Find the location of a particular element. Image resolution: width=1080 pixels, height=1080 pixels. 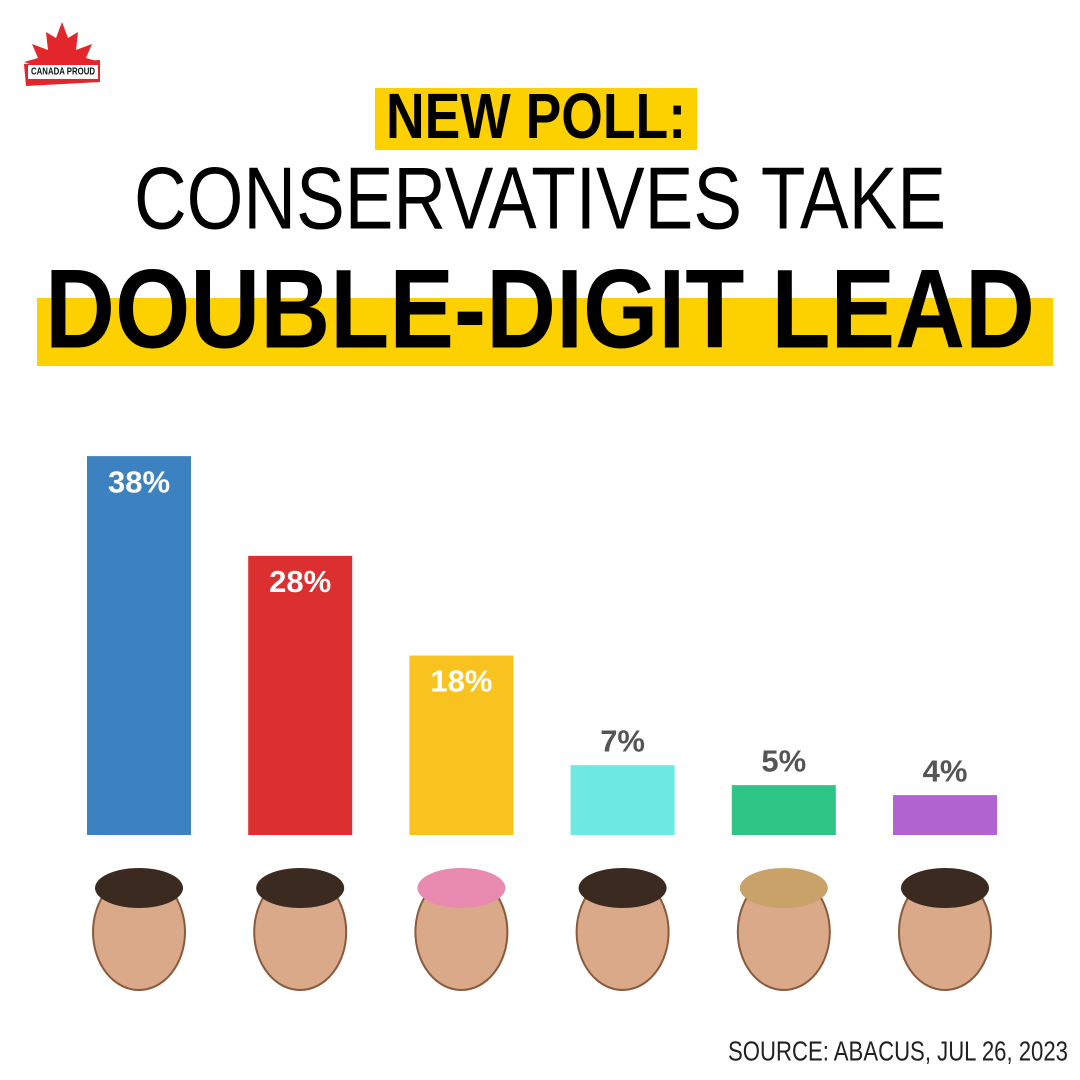

logo-text: CANADA PROUD is located at coordinates (63, 72).